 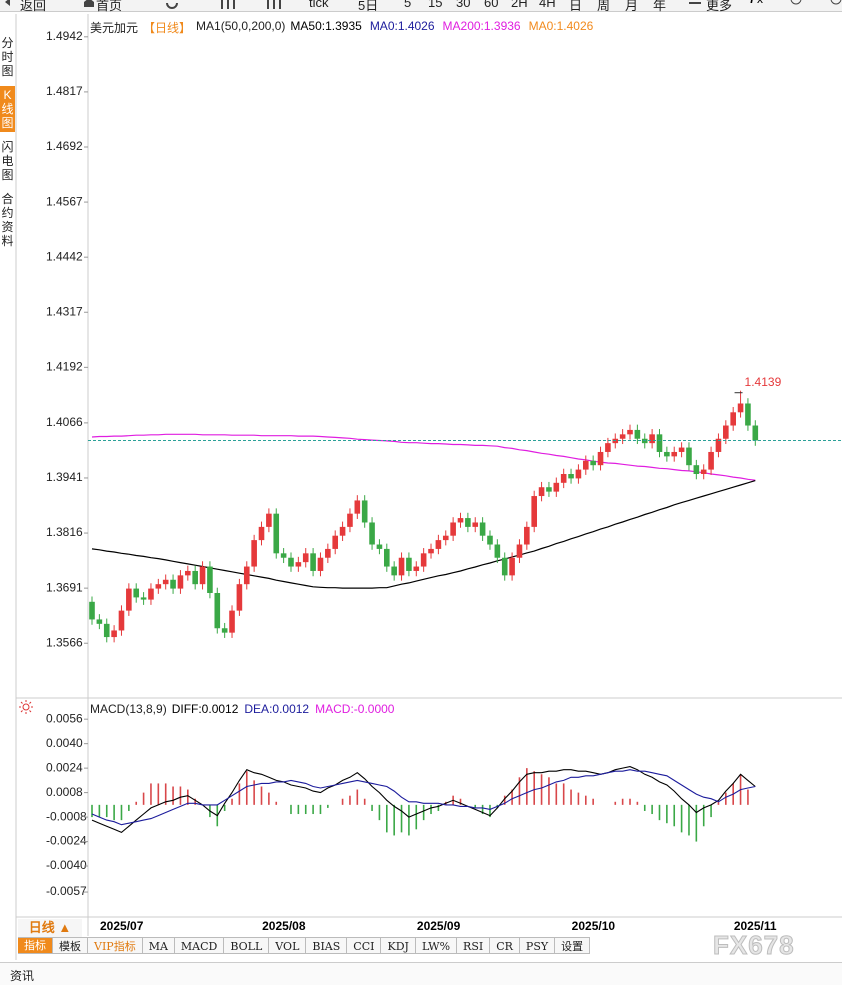 What do you see at coordinates (423, 4) in the screenshot?
I see `toolbar-icons: fx` at bounding box center [423, 4].